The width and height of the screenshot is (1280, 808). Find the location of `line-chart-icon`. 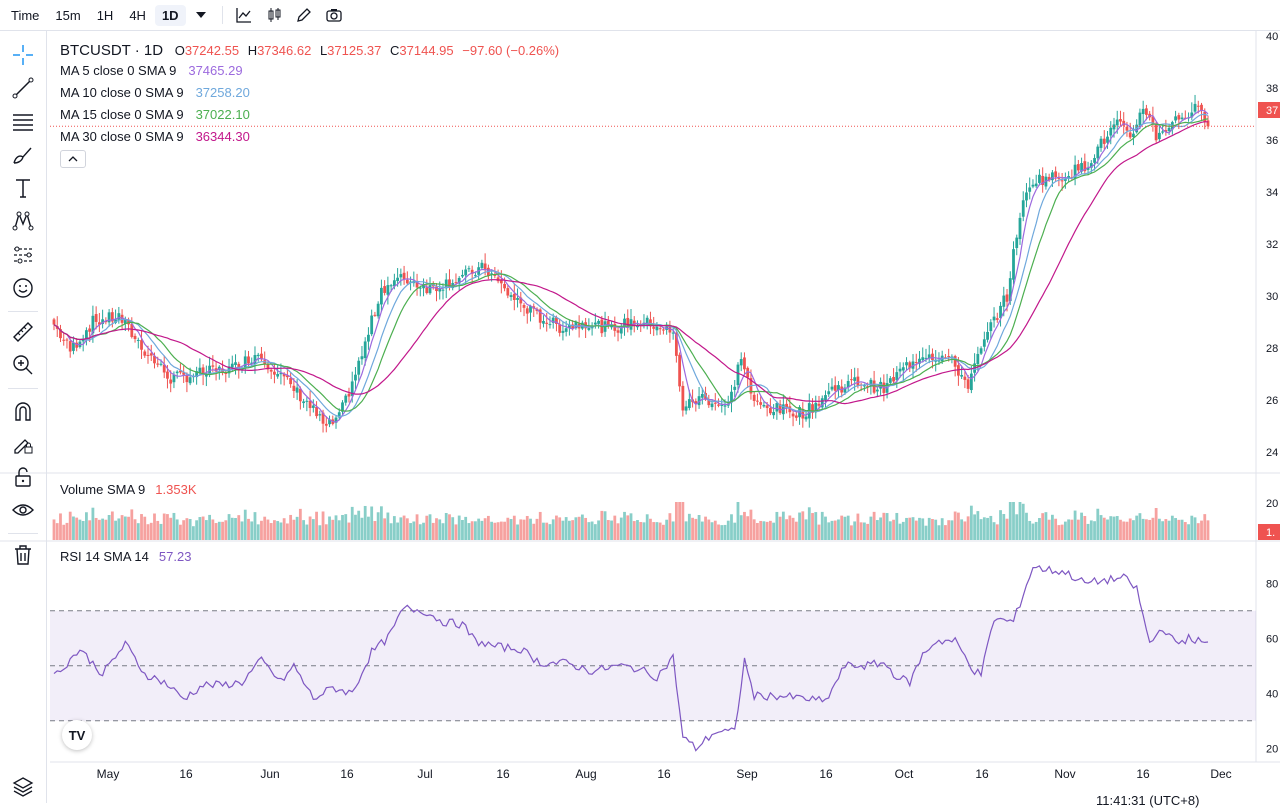

line-chart-icon is located at coordinates (244, 15).